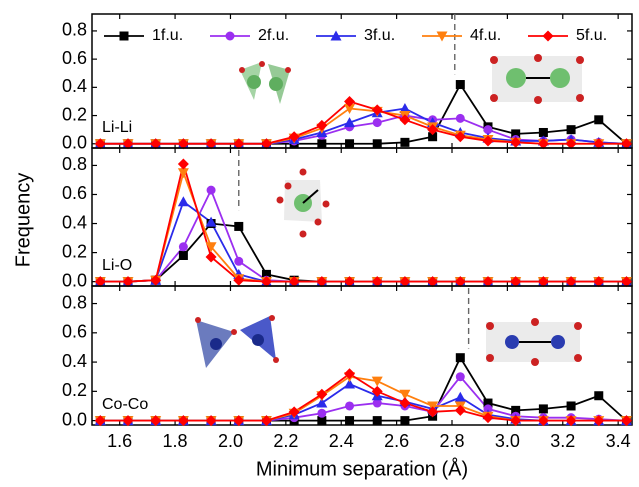 The width and height of the screenshot is (639, 487). I want to click on x-tick-label: 3.4, so click(618, 441).